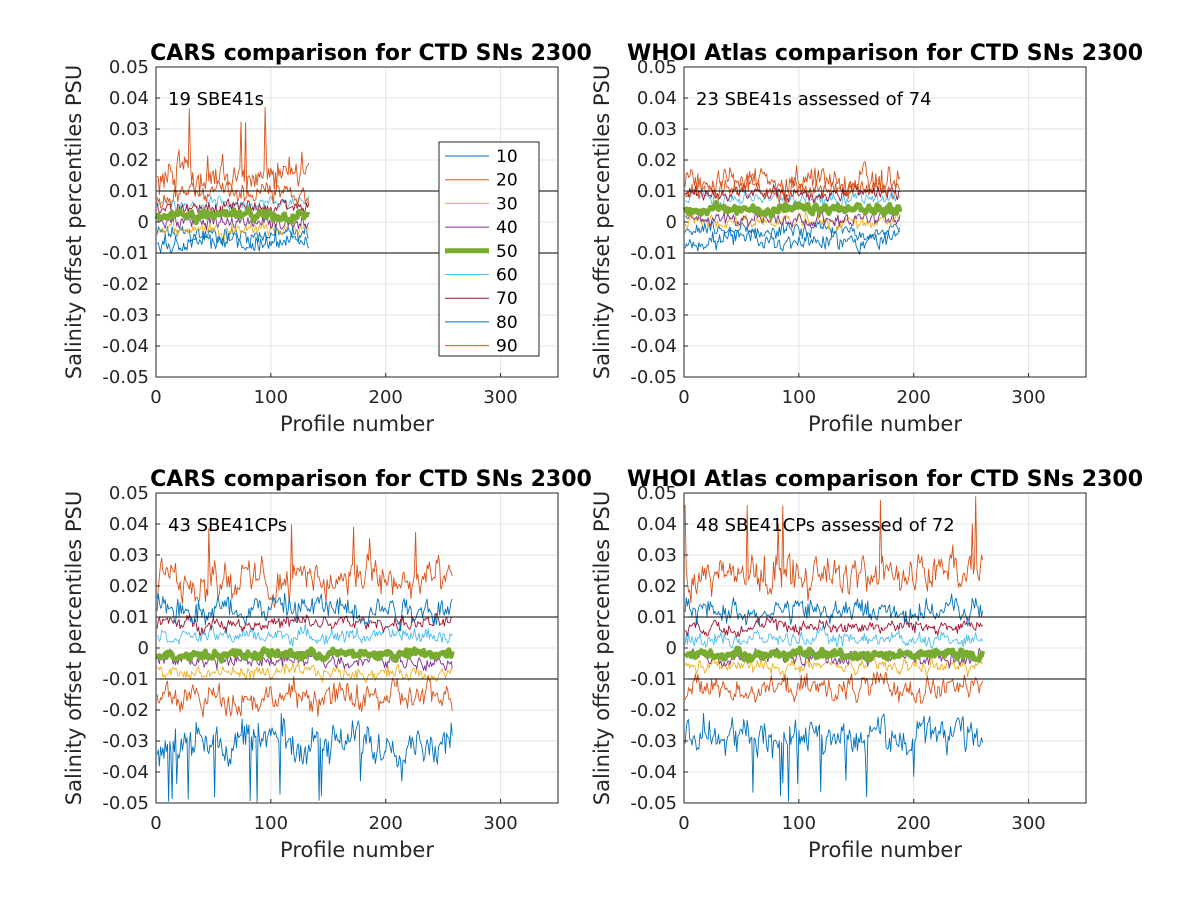 This screenshot has width=1200, height=900. What do you see at coordinates (216, 99) in the screenshot?
I see `chart-annotation: 19 SBE41s` at bounding box center [216, 99].